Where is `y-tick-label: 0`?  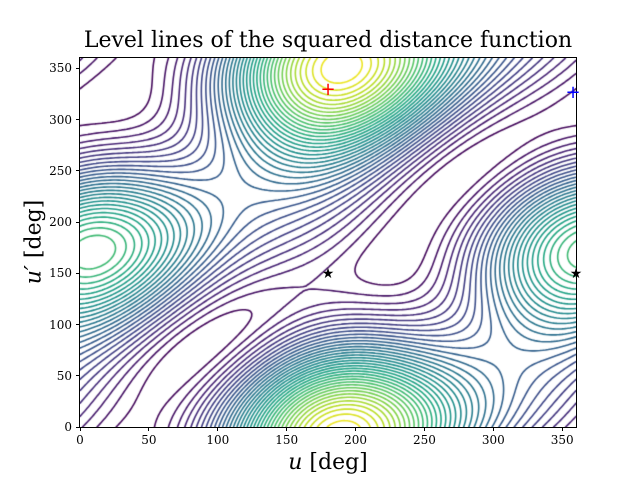 y-tick-label: 0 is located at coordinates (68, 427).